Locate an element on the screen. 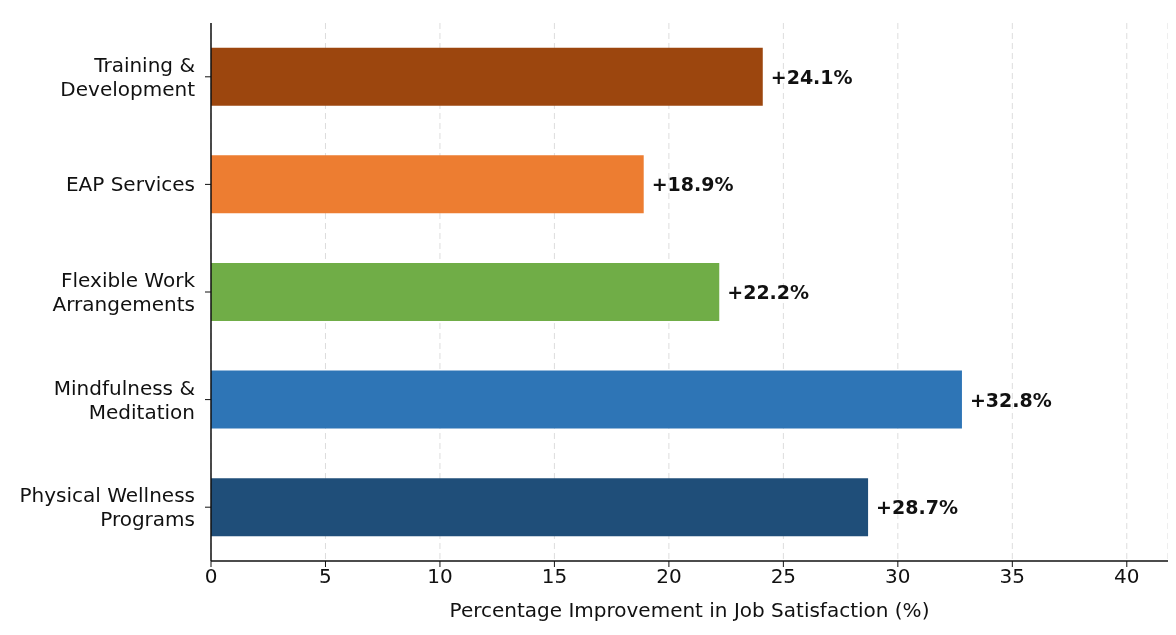  x-tick-label: 0 is located at coordinates (211, 576).